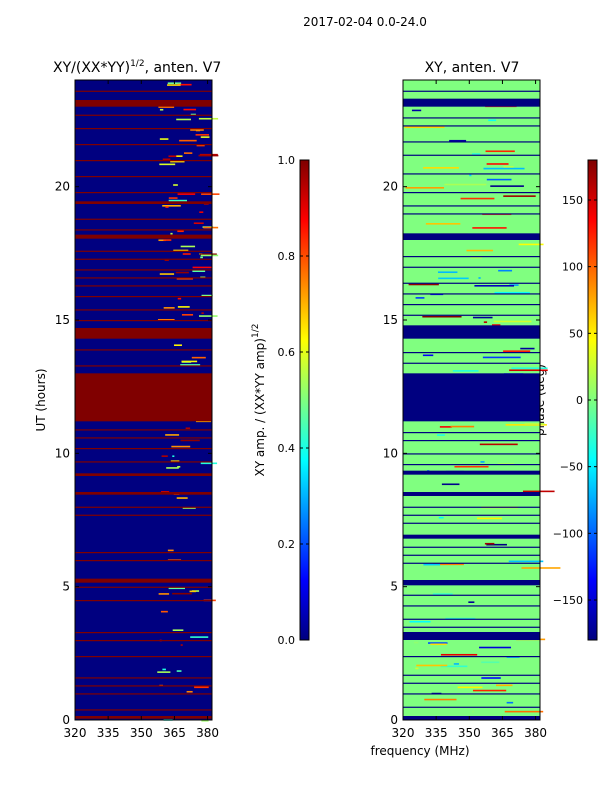 Image resolution: width=600 pixels, height=804 pixels. Describe the element at coordinates (62, 187) in the screenshot. I see `y-tick-label: 20` at that location.